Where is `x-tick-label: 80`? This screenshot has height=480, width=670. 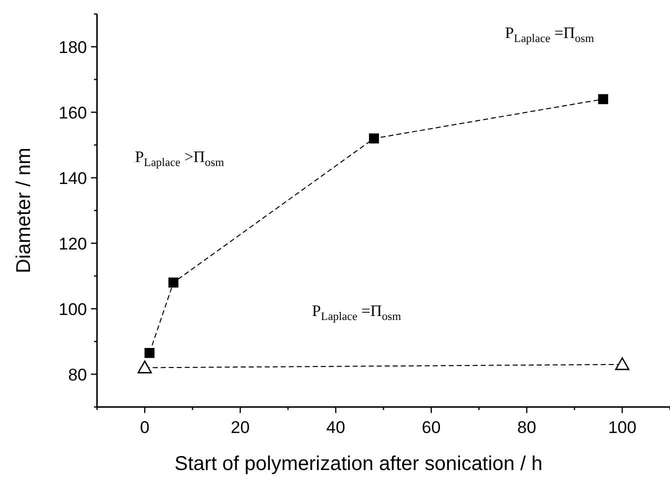 x-tick-label: 80 is located at coordinates (526, 427).